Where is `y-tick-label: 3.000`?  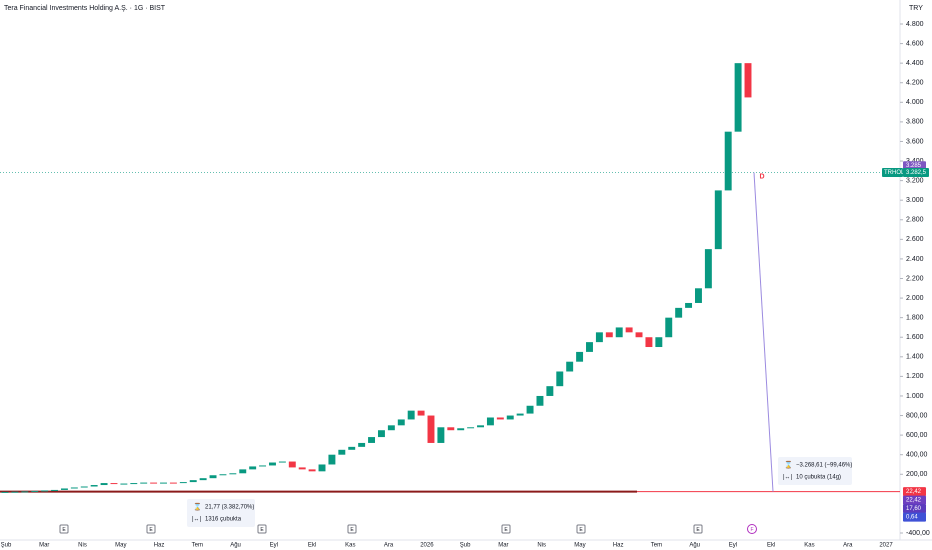
y-tick-label: 3.000 is located at coordinates (915, 200).